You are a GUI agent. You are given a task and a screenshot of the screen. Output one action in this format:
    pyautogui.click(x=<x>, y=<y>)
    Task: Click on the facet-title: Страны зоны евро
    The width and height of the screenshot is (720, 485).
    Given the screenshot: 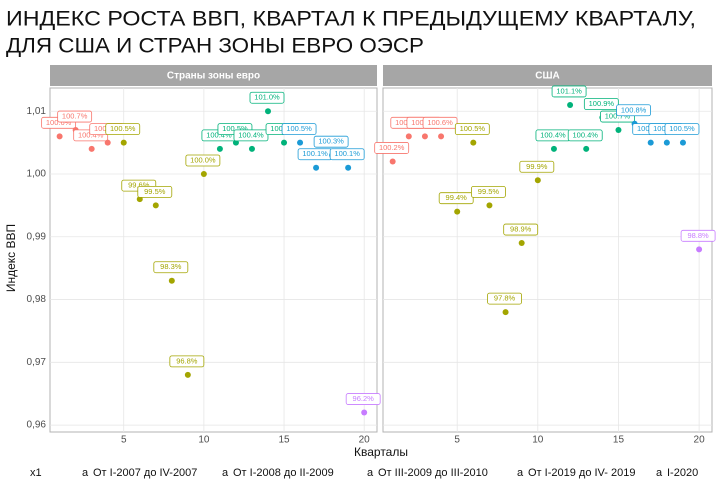 What is the action you would take?
    pyautogui.click(x=213, y=76)
    